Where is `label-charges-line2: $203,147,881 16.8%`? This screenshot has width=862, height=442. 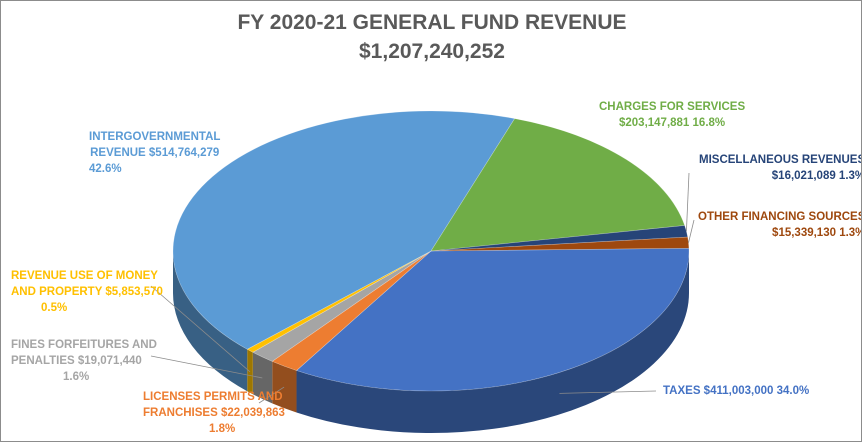
label-charges-line2: $203,147,881 16.8% is located at coordinates (672, 123).